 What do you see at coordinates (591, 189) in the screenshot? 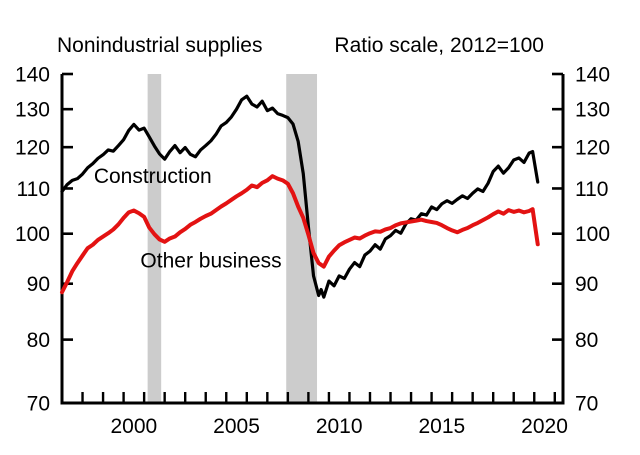
I see `y-tick-label-right-110: 110` at bounding box center [591, 189].